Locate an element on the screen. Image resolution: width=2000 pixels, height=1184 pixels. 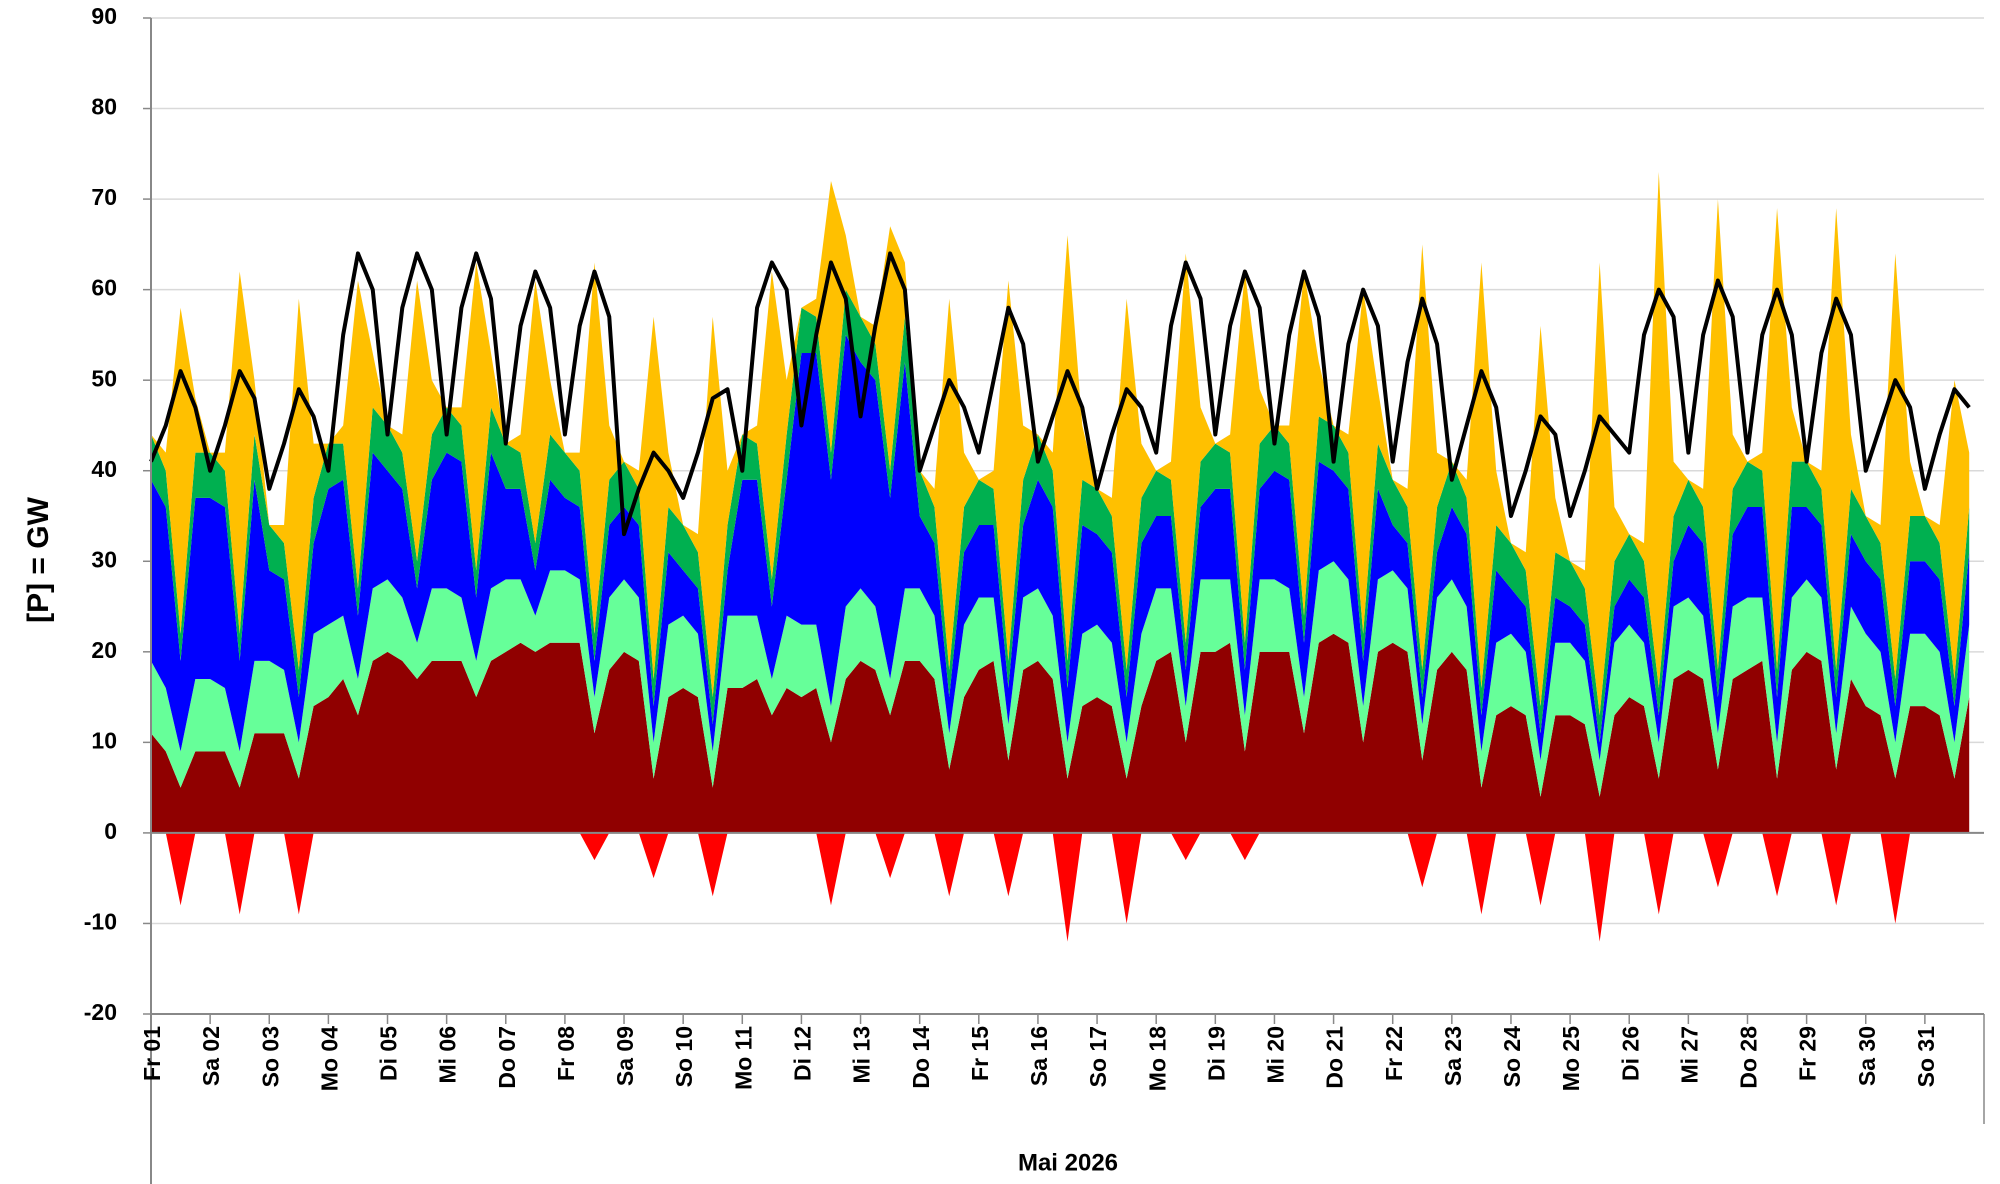
x-tick-label: Mo 04 is located at coordinates (329, 1058).